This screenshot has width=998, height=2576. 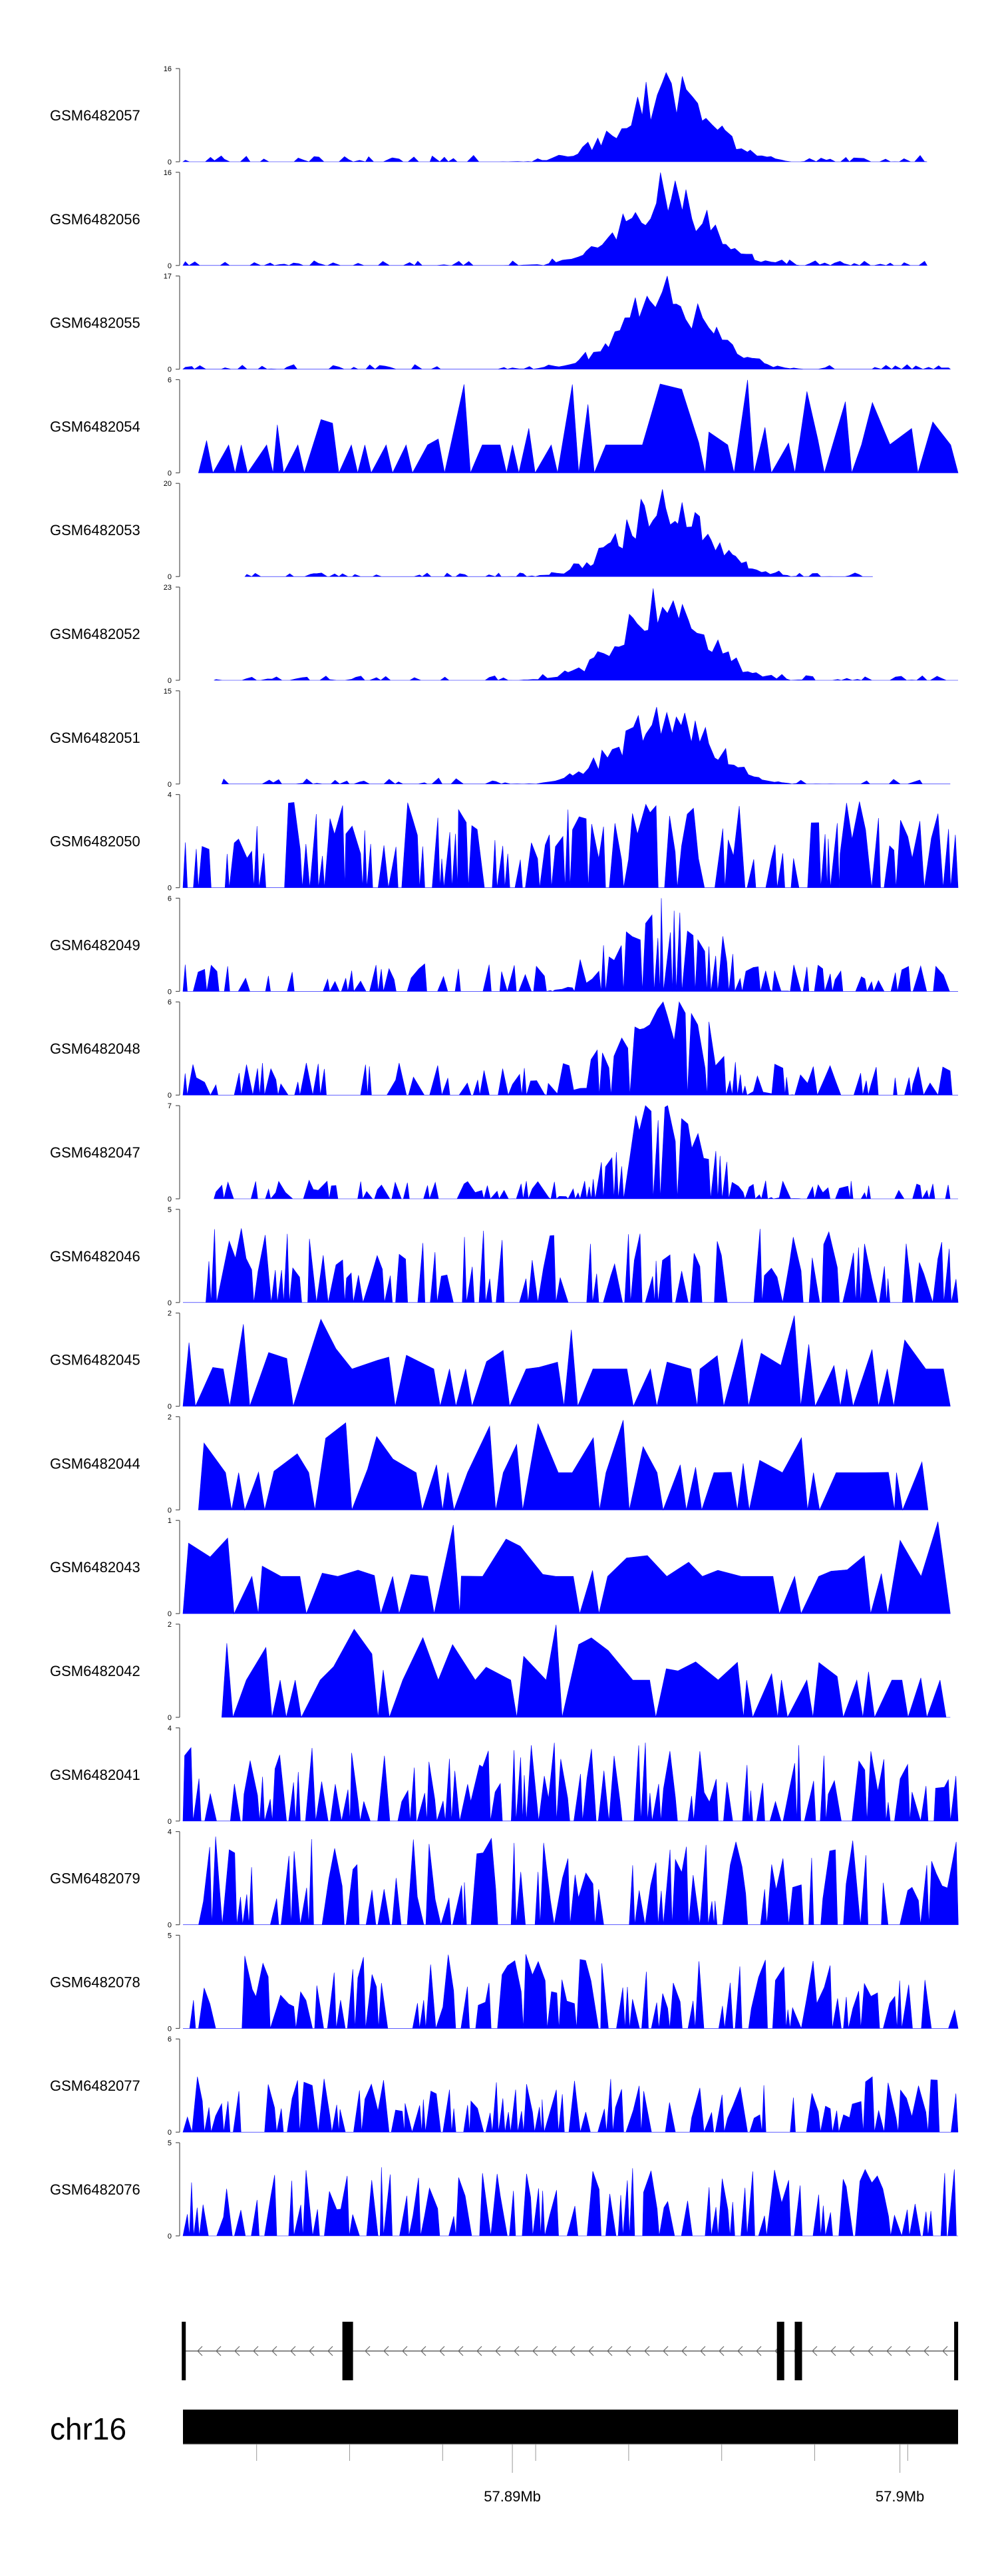 I want to click on y-tick-label-max: 4, so click(x=170, y=795).